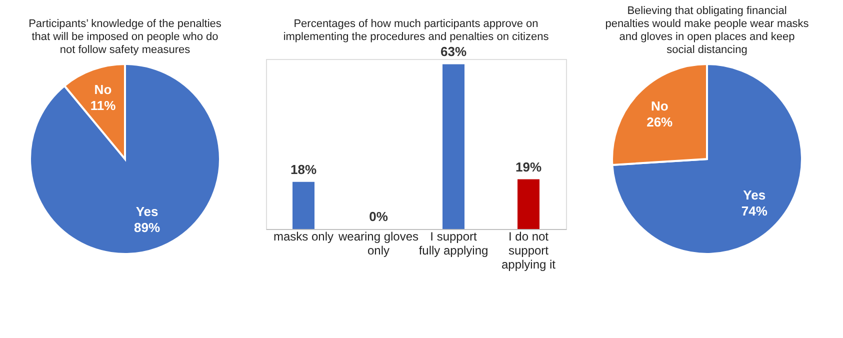 The width and height of the screenshot is (843, 338). I want to click on data-label: 74%, so click(754, 210).